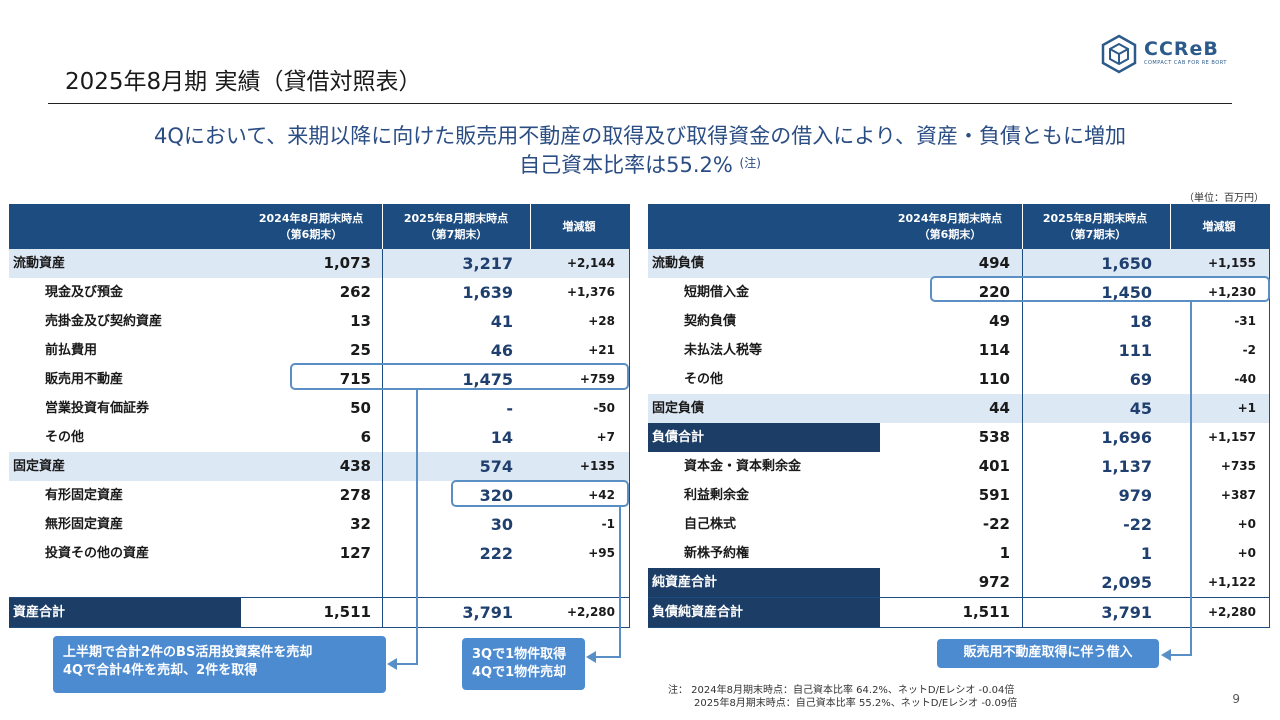 This screenshot has height=720, width=1280. What do you see at coordinates (84, 292) in the screenshot?
I see `row-label: 現金及び預金` at bounding box center [84, 292].